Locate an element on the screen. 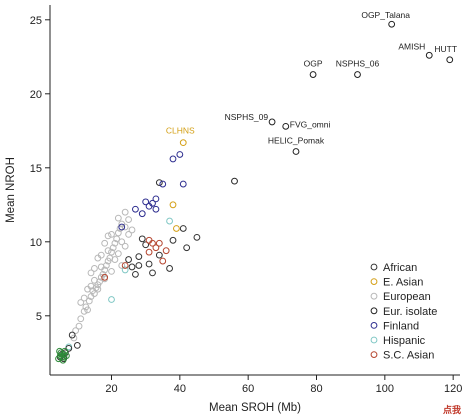 This screenshot has height=417, width=463. point-label: NSPHS_09 is located at coordinates (247, 117).